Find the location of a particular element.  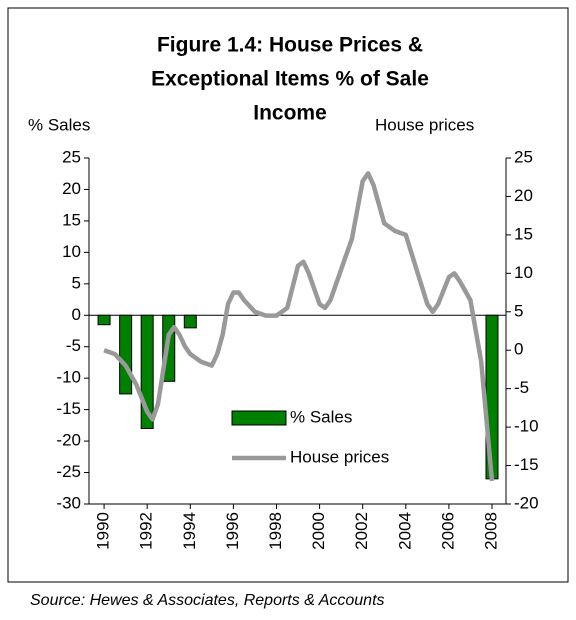

chart-title: Exceptional Items % of Sale is located at coordinates (290, 79).